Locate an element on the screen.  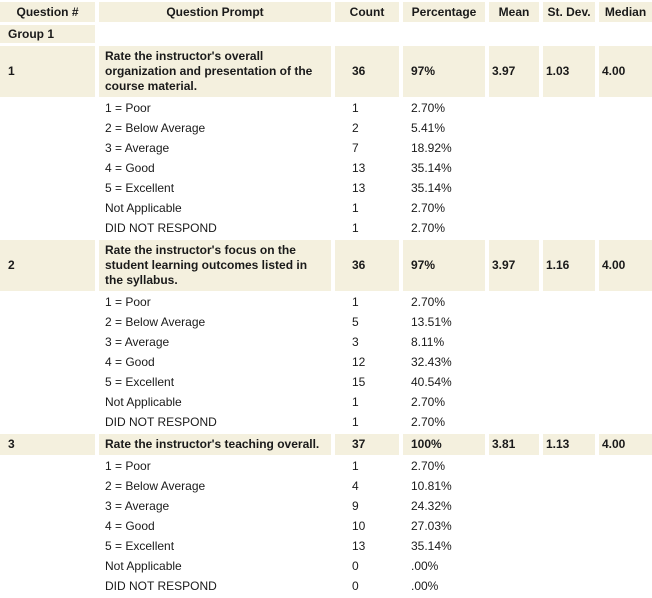
option-row: DID NOT RESPOND 0.00% is located at coordinates (326, 586).